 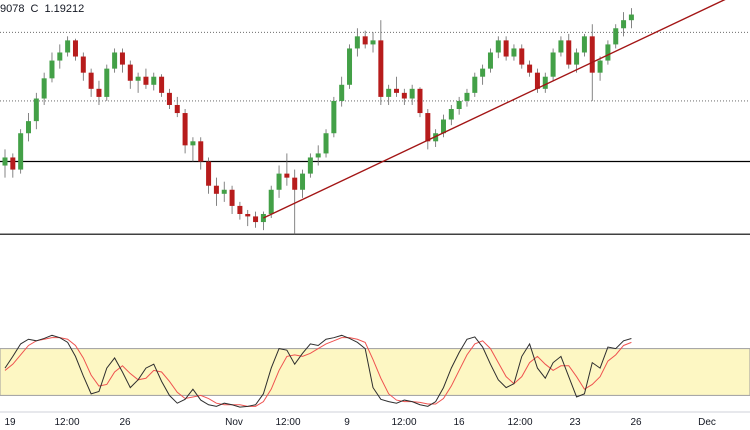 I want to click on x-tick-label-6: 12:00, so click(x=403, y=422).